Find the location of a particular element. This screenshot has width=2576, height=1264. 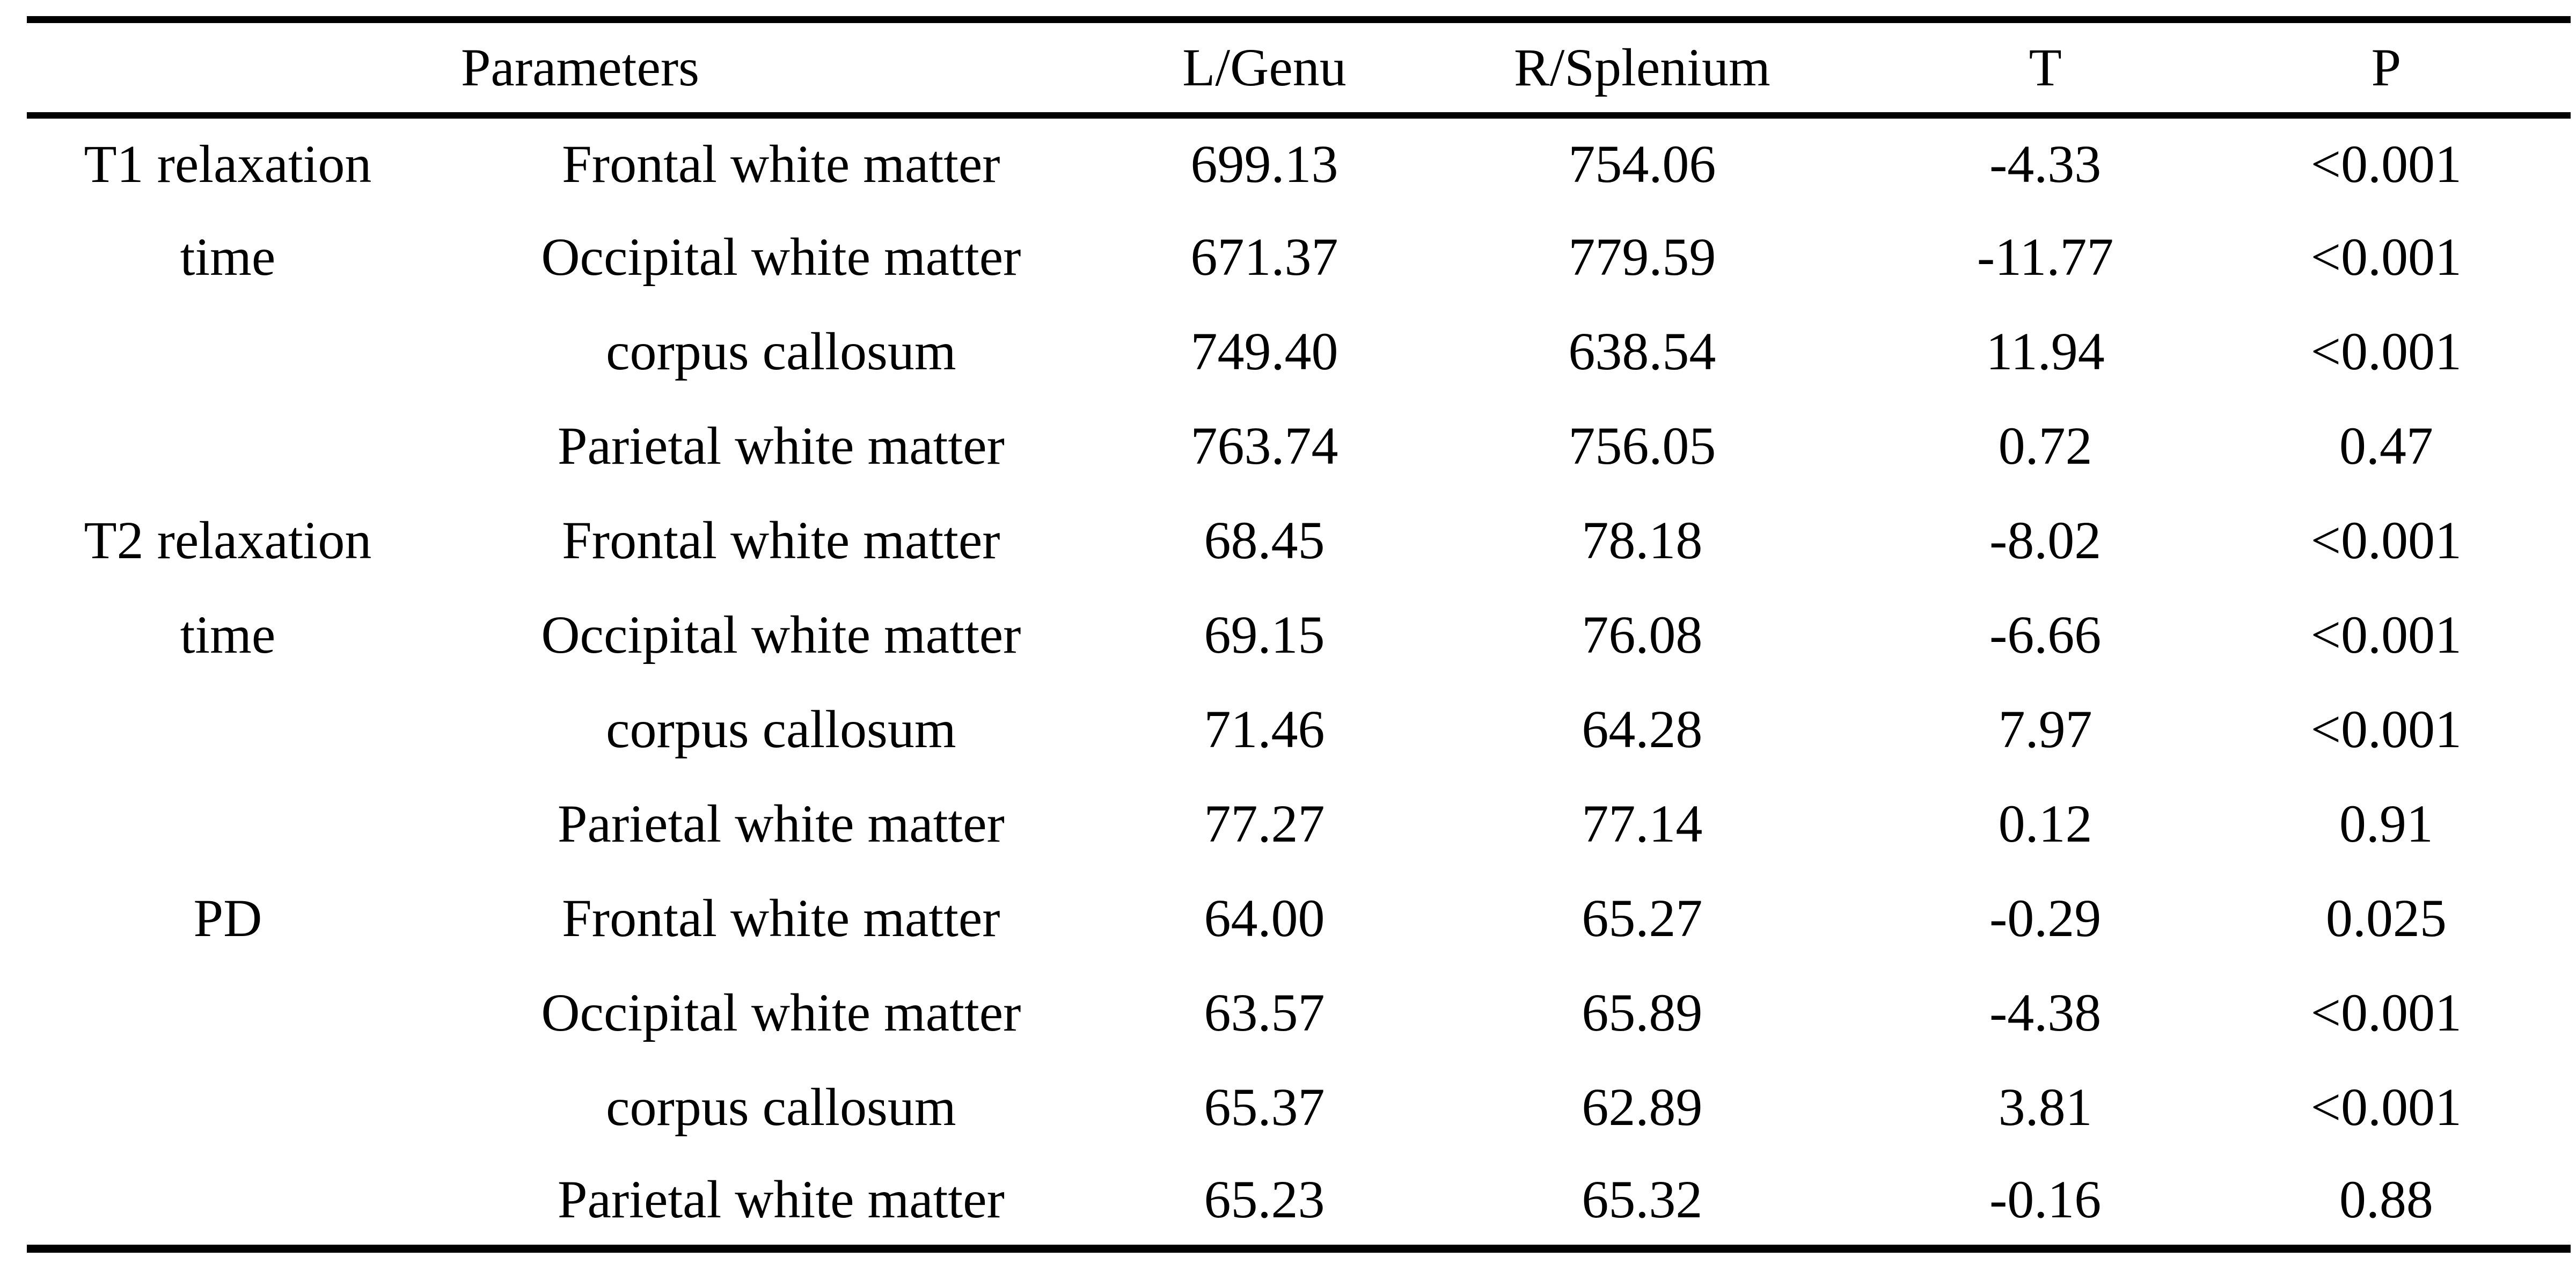

cell-p: 0.47 is located at coordinates (2386, 445).